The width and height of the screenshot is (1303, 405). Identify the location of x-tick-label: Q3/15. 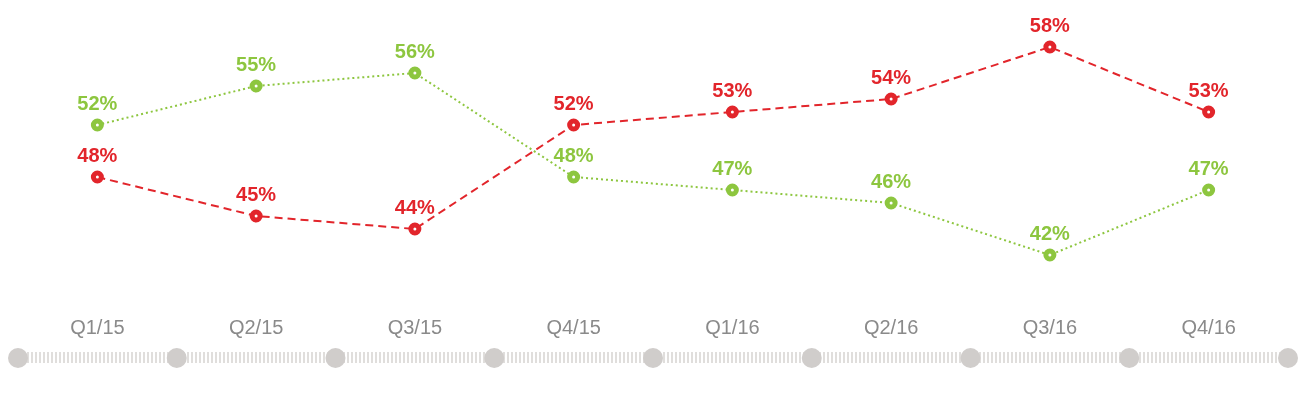
(415, 326).